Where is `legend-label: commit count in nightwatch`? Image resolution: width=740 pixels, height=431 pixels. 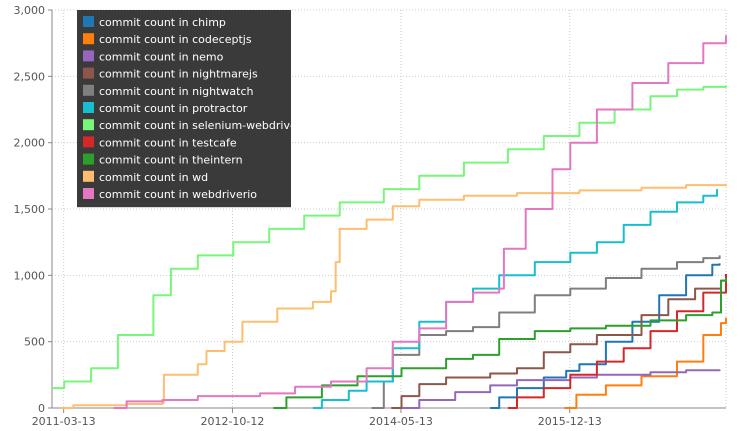 legend-label: commit count in nightwatch is located at coordinates (176, 91).